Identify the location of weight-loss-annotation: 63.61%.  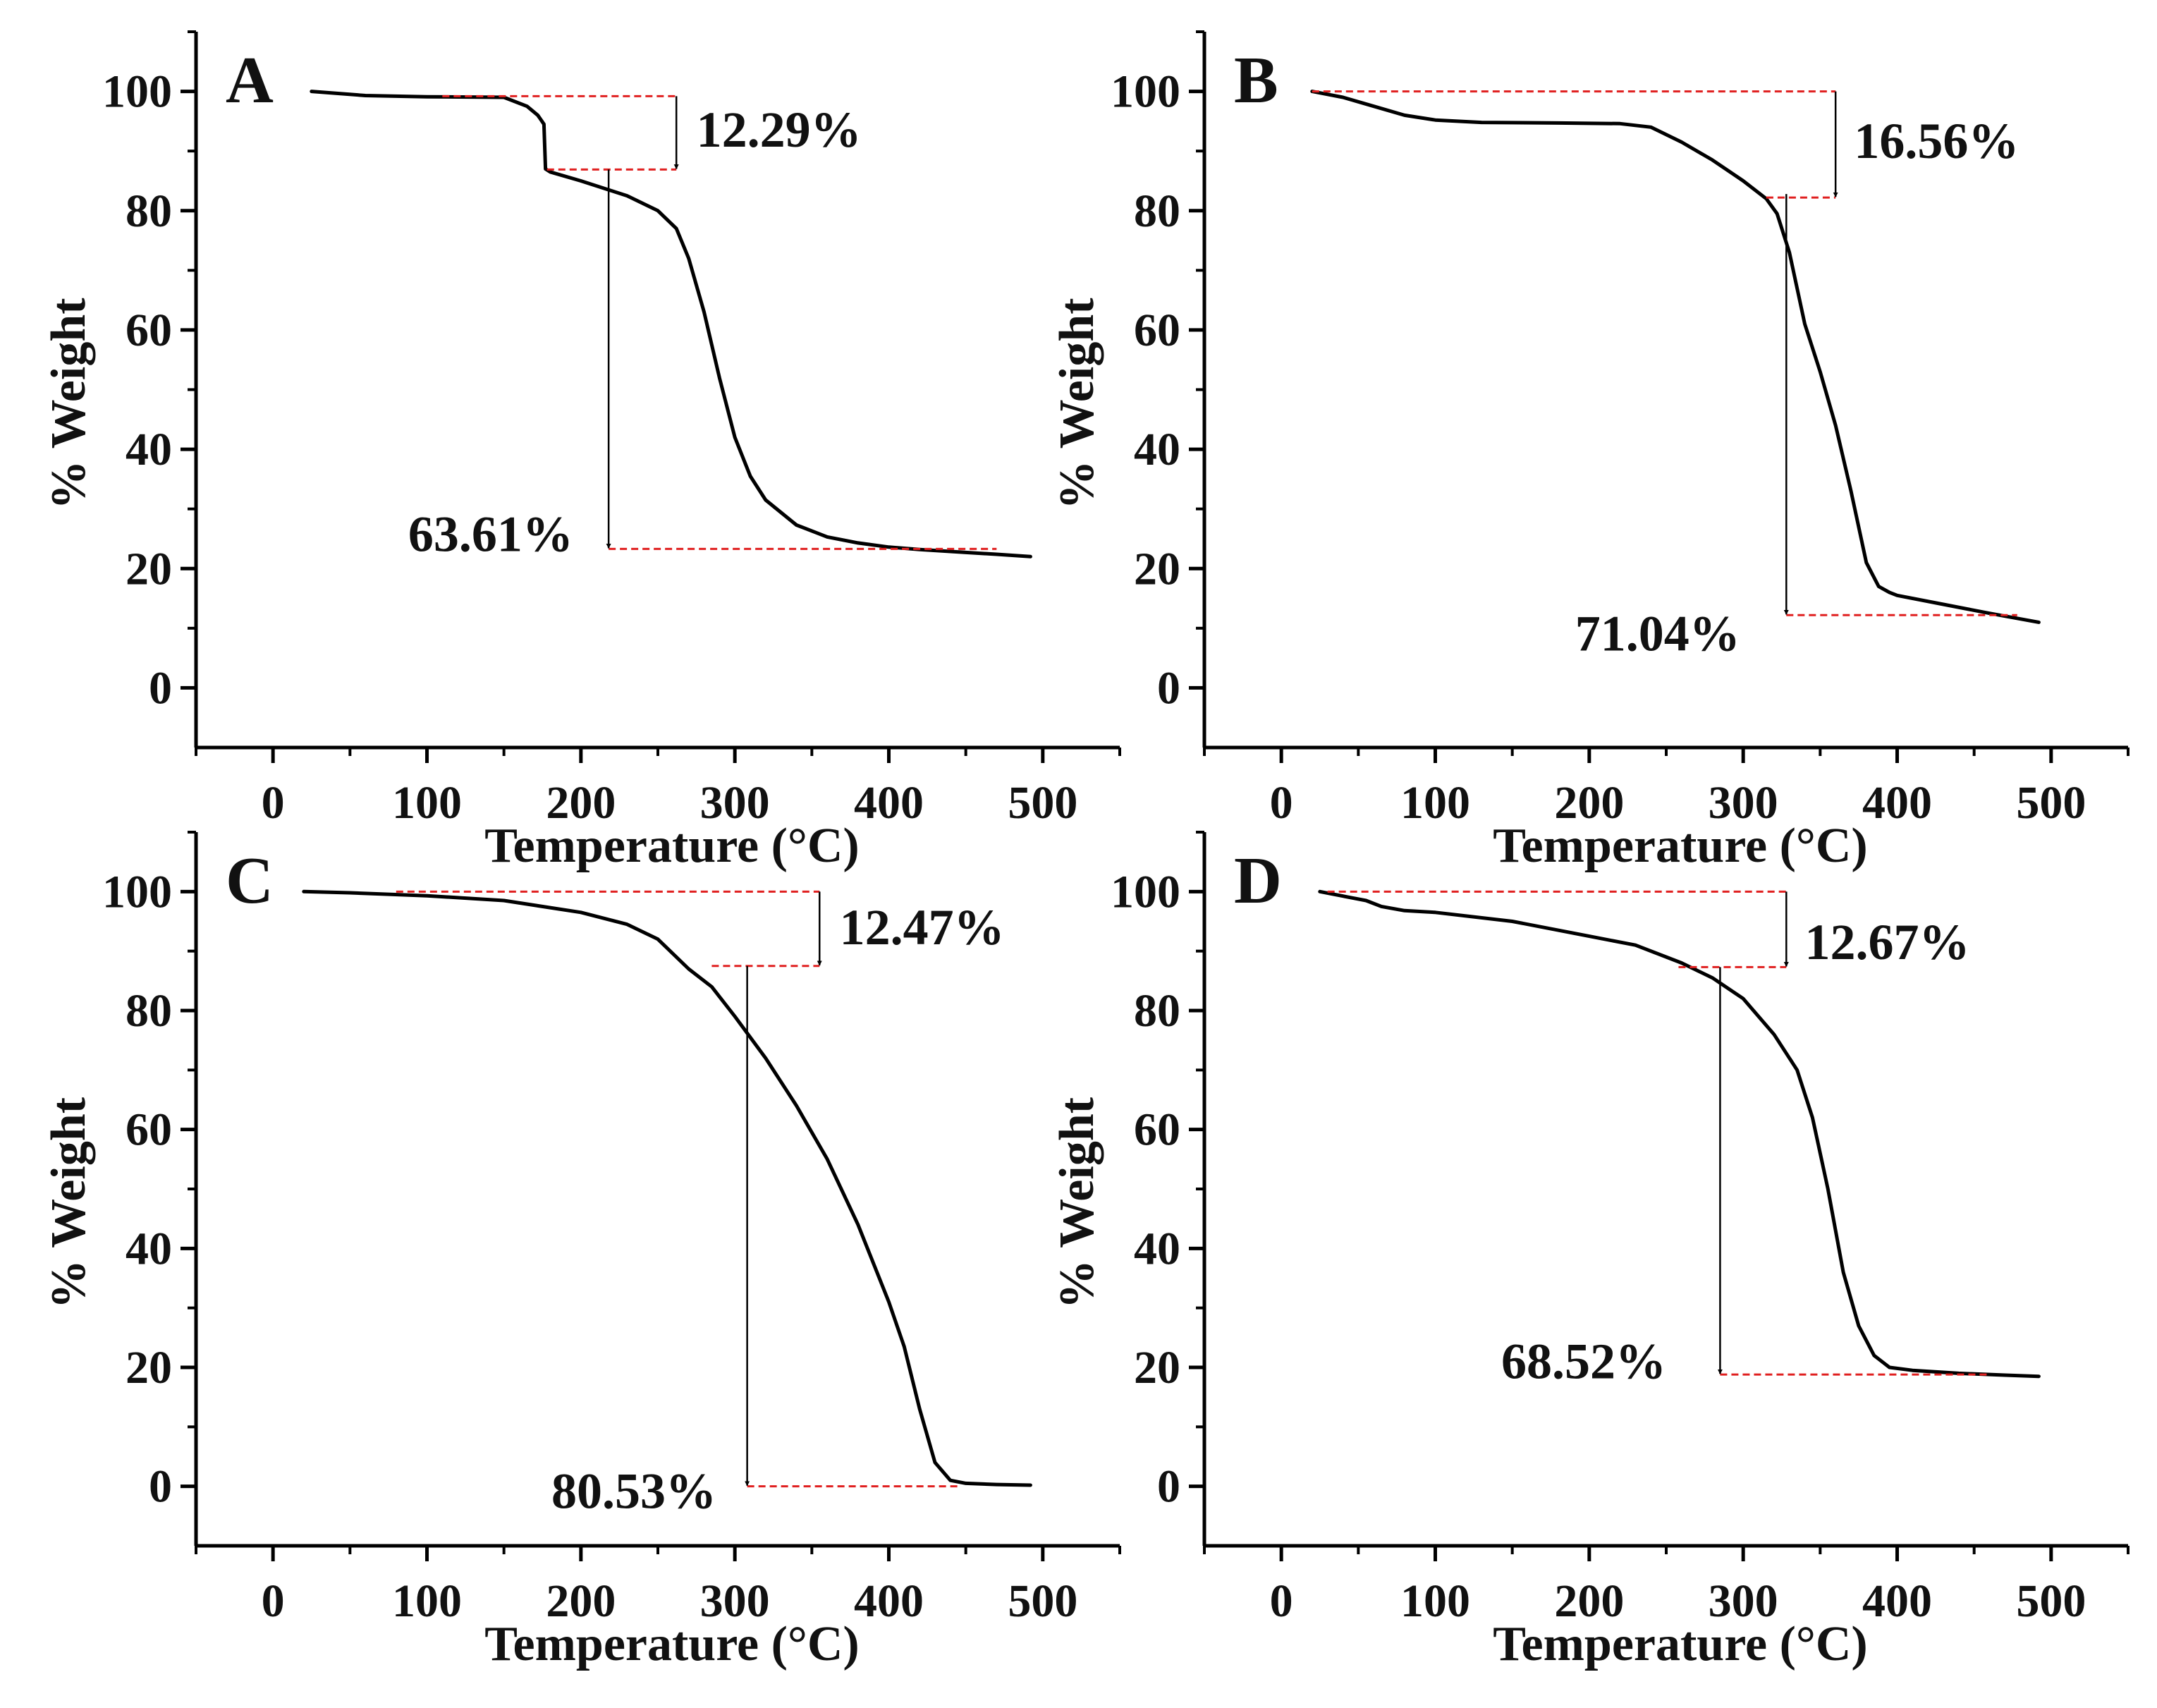
(703, 365).